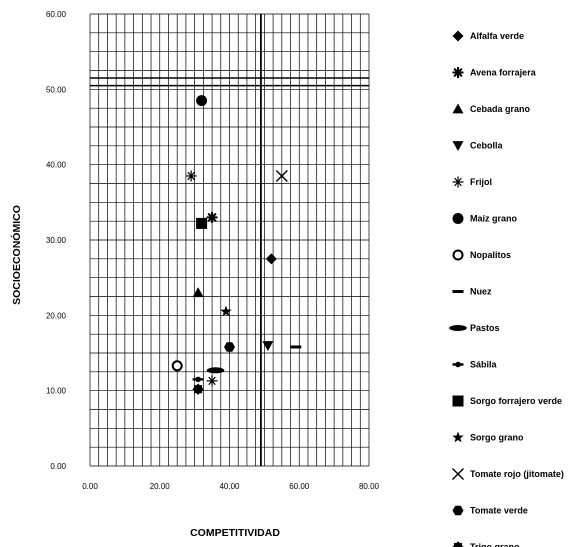  I want to click on legend-item: Frijol, so click(472, 182).